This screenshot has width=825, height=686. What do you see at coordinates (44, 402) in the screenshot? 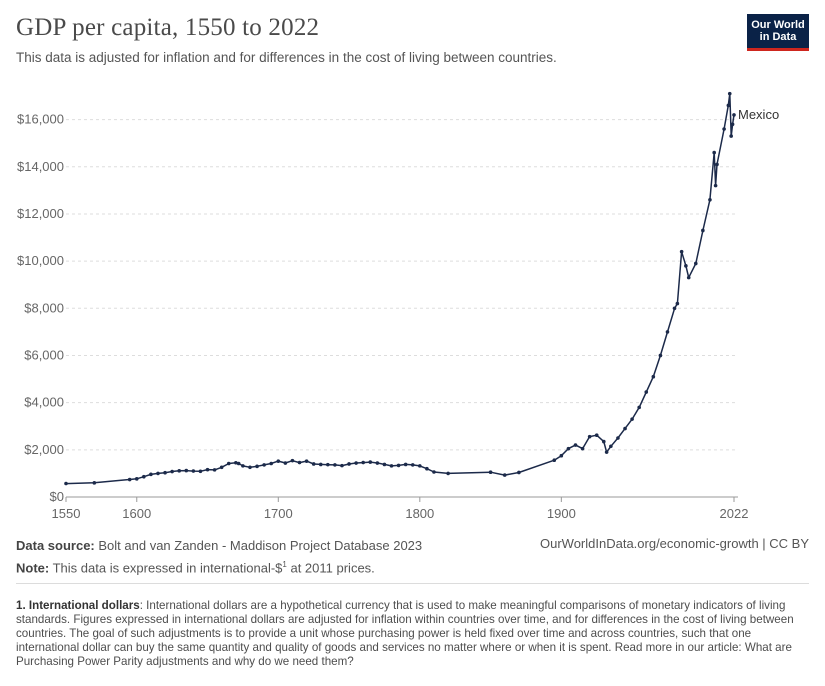
I see `y-tick-label: $4,000` at bounding box center [44, 402].